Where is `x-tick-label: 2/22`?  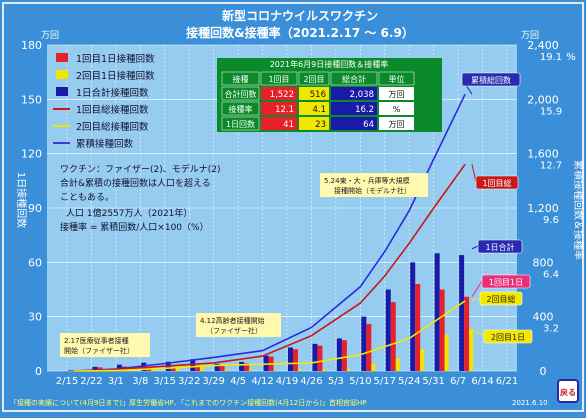 x-tick-label: 2/22 is located at coordinates (91, 381).